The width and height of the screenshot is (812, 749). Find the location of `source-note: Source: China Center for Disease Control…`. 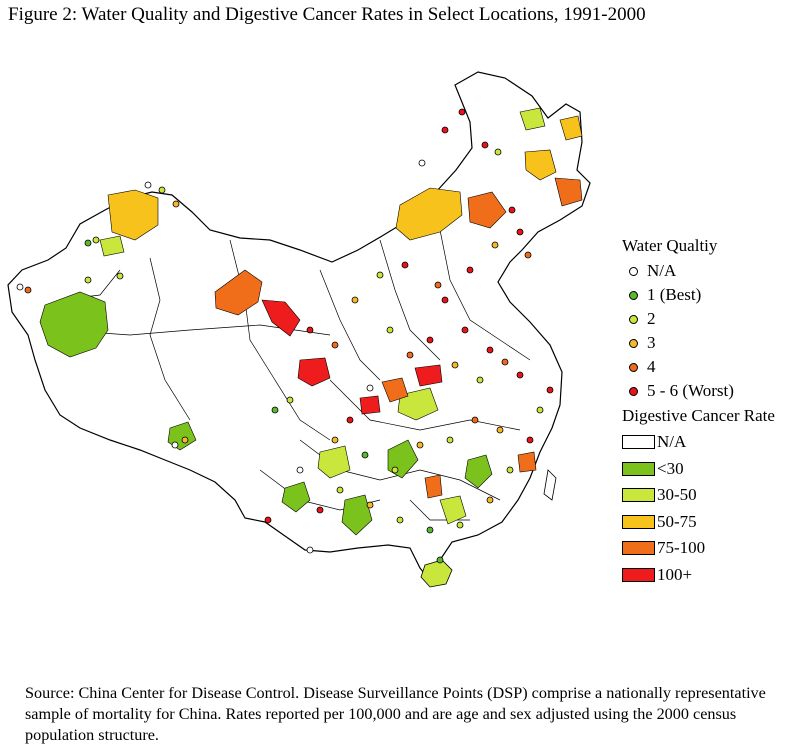

source-note: Source: China Center for Disease Control… is located at coordinates (395, 714).